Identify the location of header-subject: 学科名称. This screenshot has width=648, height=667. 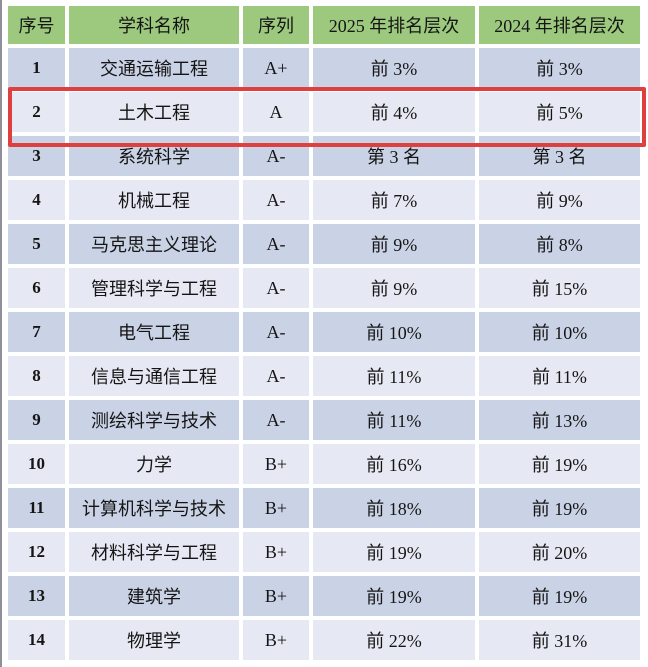
(154, 25).